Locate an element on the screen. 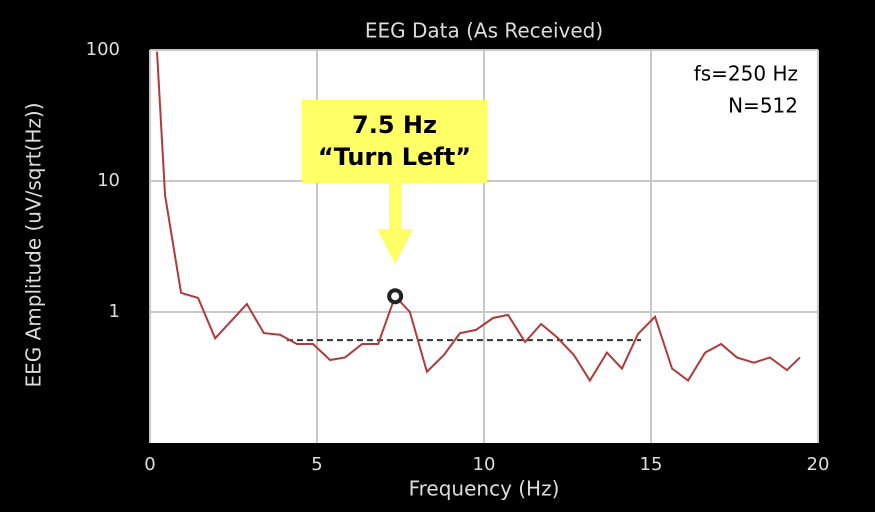 The height and width of the screenshot is (512, 875). x-tick-label: 10 is located at coordinates (484, 464).